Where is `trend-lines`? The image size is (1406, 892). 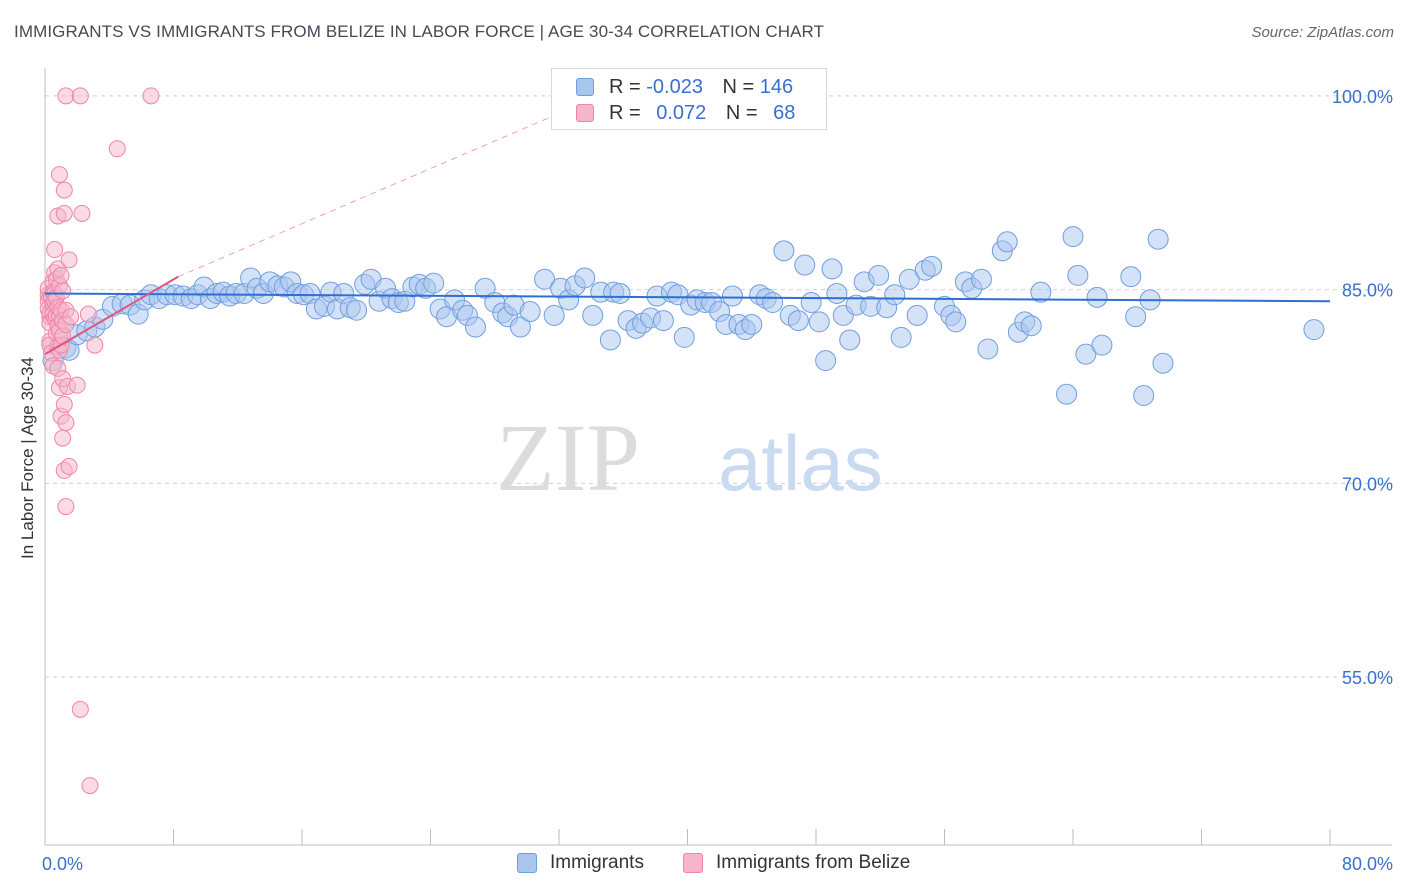
trend-lines is located at coordinates (687, 315).